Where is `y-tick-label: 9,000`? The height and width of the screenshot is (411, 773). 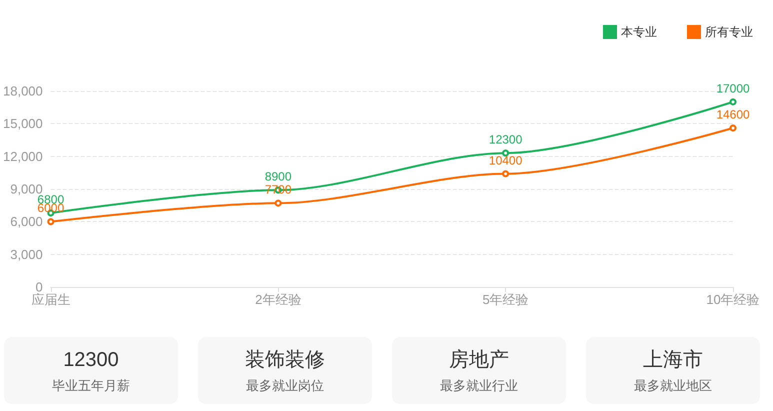
y-tick-label: 9,000 is located at coordinates (26, 189).